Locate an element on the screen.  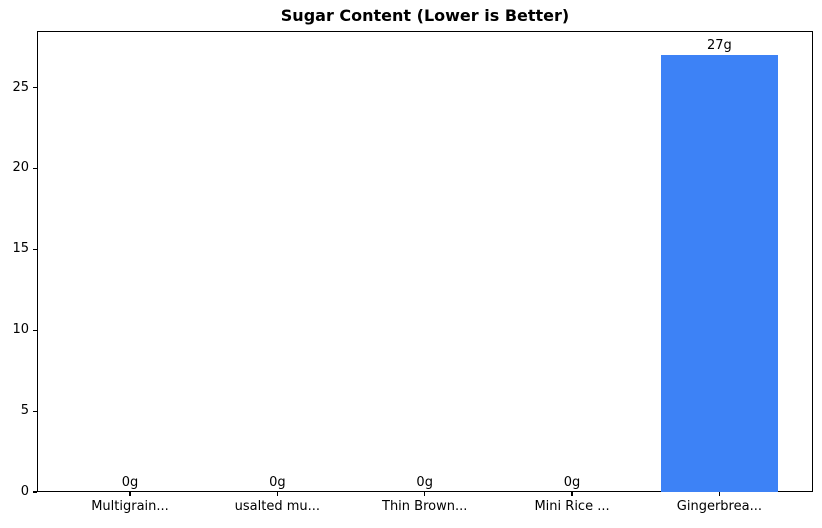
y-tick-label: 0 is located at coordinates (24, 491).